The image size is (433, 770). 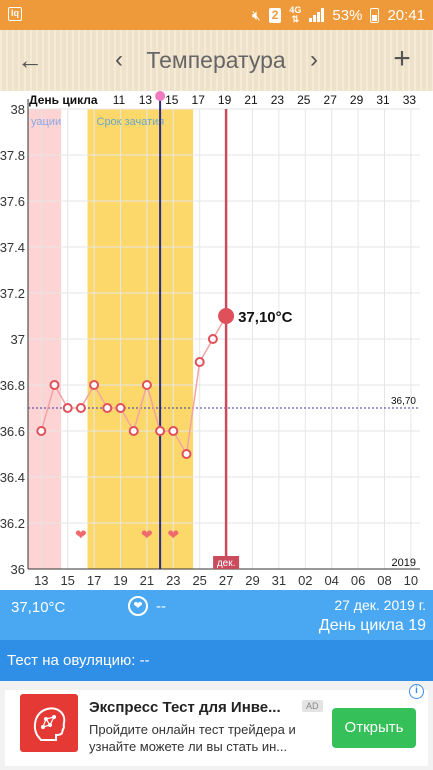 I want to click on x-tick-label: 31, so click(x=279, y=580).